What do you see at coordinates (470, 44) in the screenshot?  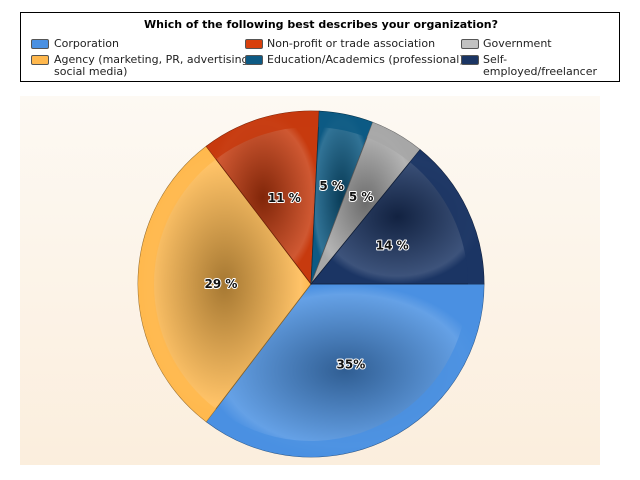 I see `legend-swatch-government` at bounding box center [470, 44].